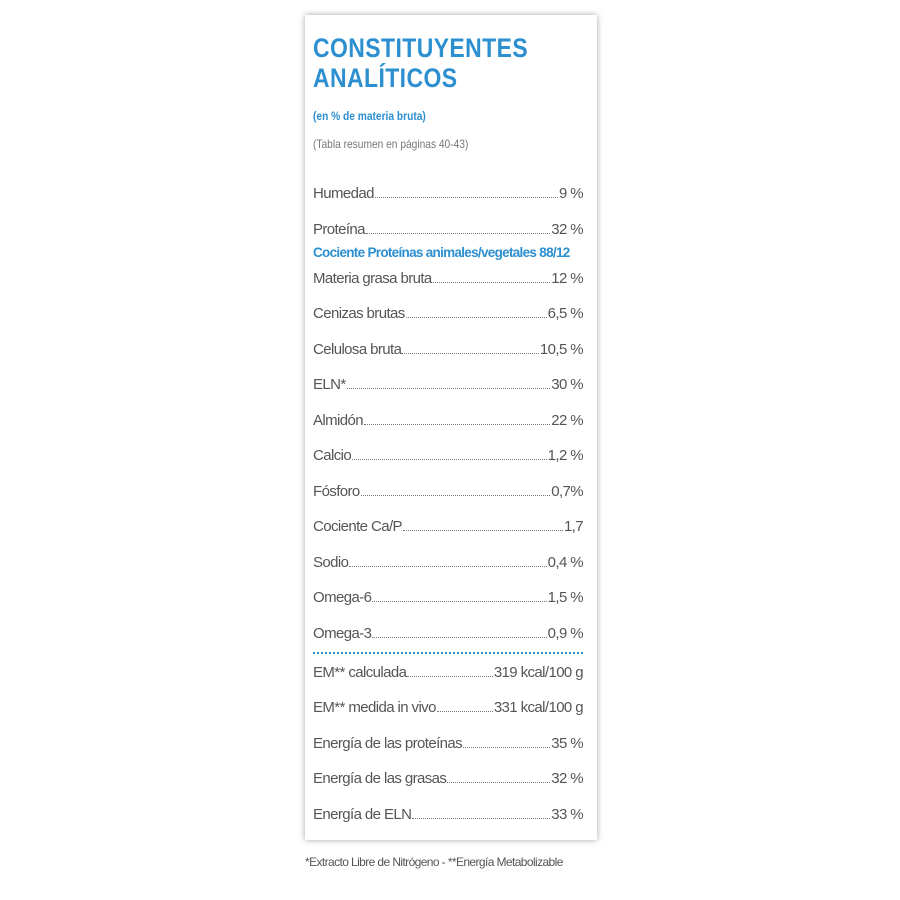 The height and width of the screenshot is (900, 900). What do you see at coordinates (358, 526) in the screenshot?
I see `label: Cociente Ca/P` at bounding box center [358, 526].